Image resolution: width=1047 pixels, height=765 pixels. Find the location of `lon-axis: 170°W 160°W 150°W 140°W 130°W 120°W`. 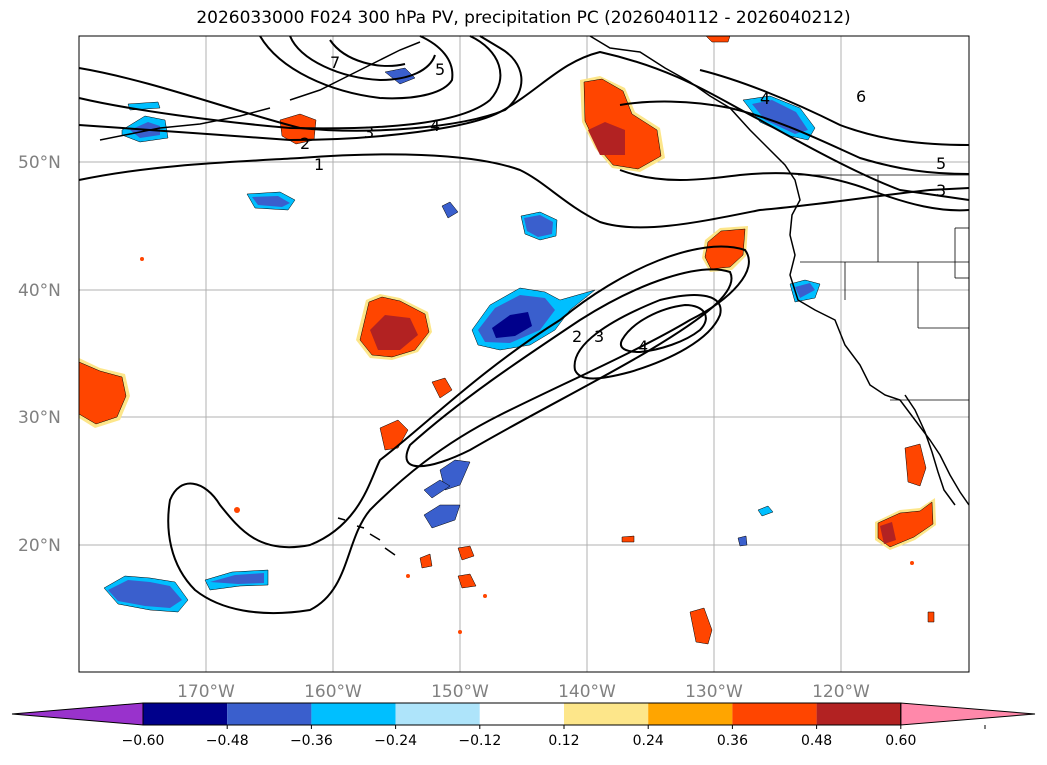

lon-axis: 170°W 160°W 150°W 140°W 130°W 120°W is located at coordinates (523, 692).